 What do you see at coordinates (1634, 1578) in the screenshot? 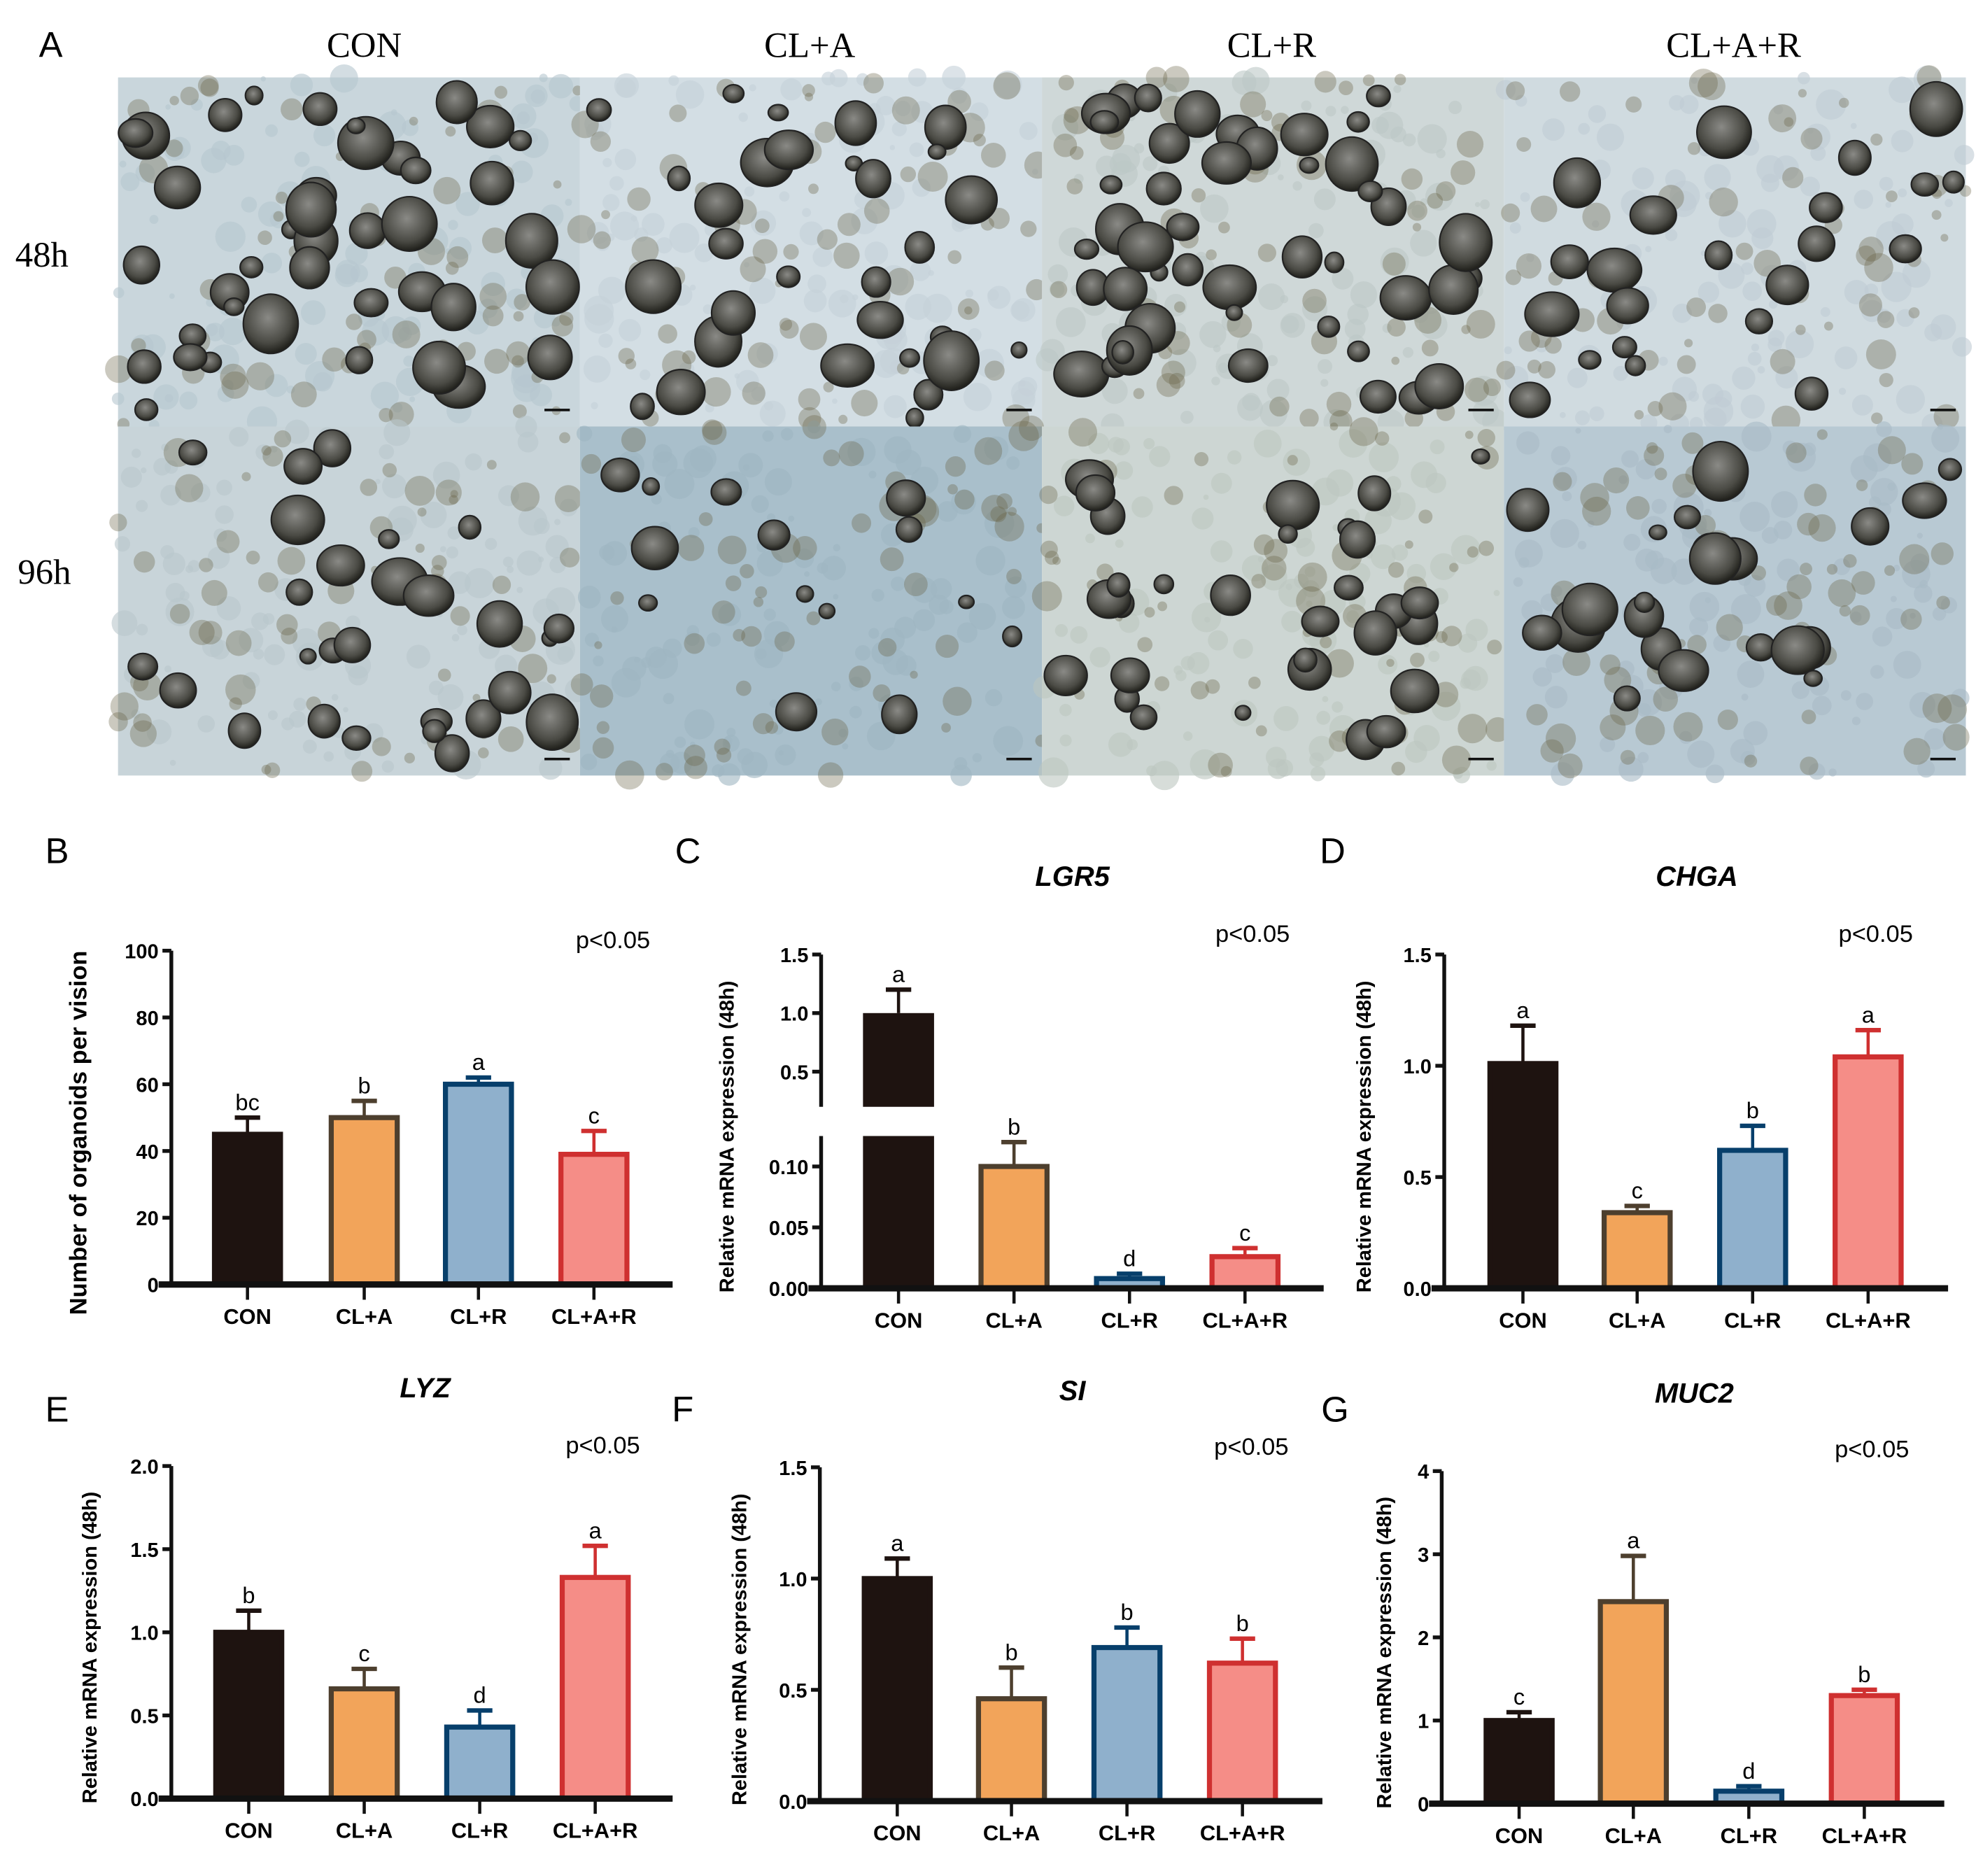
I see `error-bar` at bounding box center [1634, 1578].